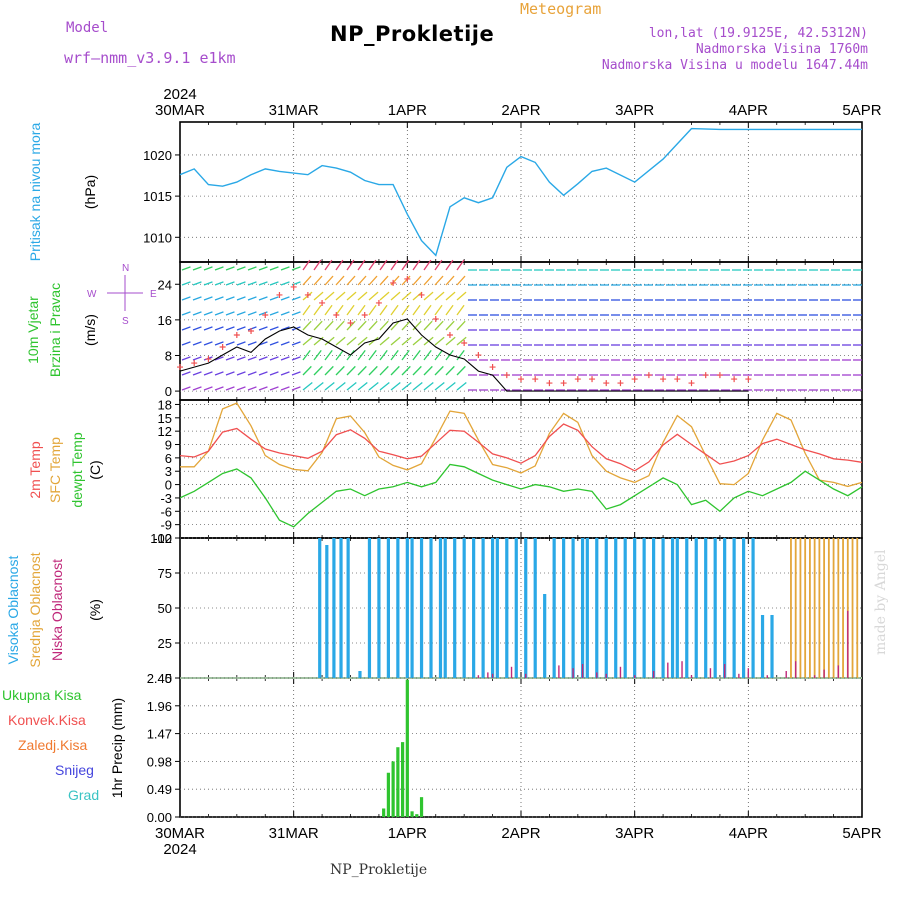 The height and width of the screenshot is (900, 900). What do you see at coordinates (165, 573) in the screenshot?
I see `y-tick-label: 75` at bounding box center [165, 573].